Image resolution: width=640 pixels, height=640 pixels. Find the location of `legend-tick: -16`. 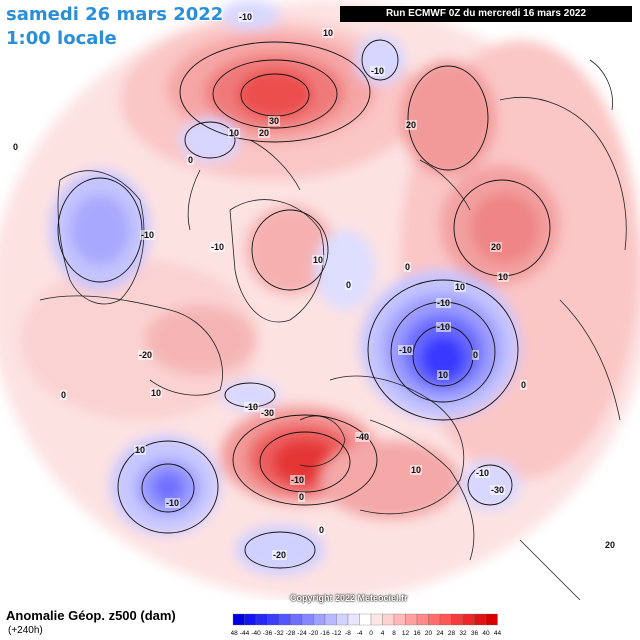

legend-tick: -16 is located at coordinates (325, 633).